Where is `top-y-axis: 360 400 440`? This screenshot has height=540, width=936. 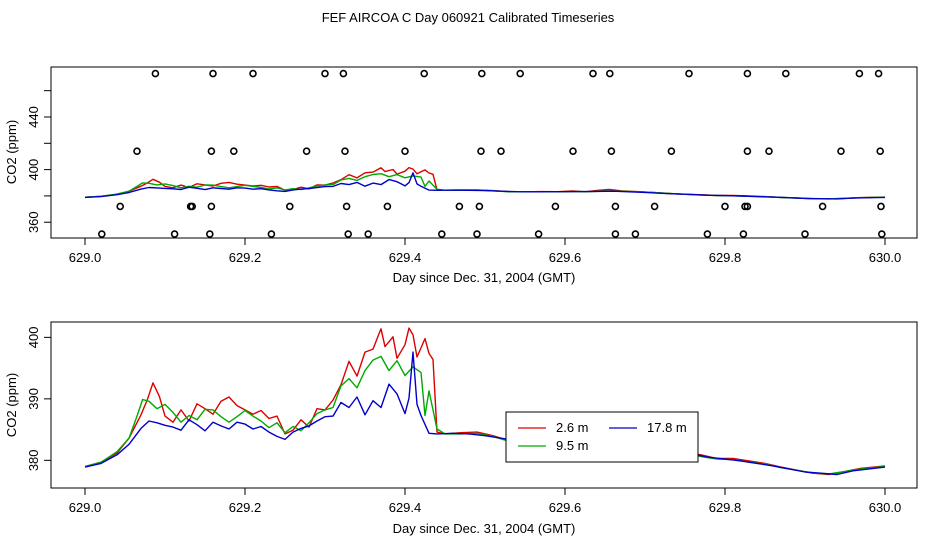 top-y-axis: 360 400 440 is located at coordinates (38, 161).